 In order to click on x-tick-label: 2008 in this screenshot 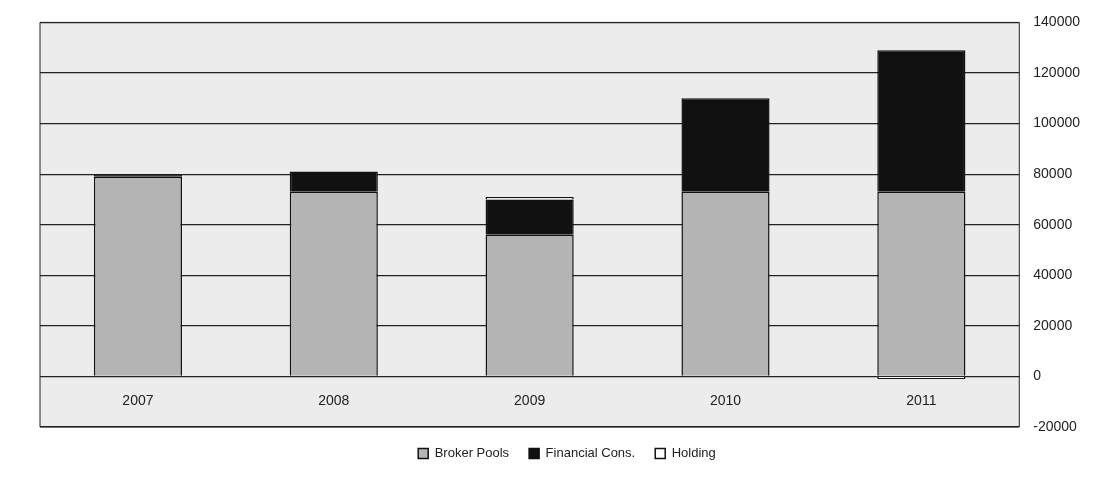, I will do `click(334, 399)`.